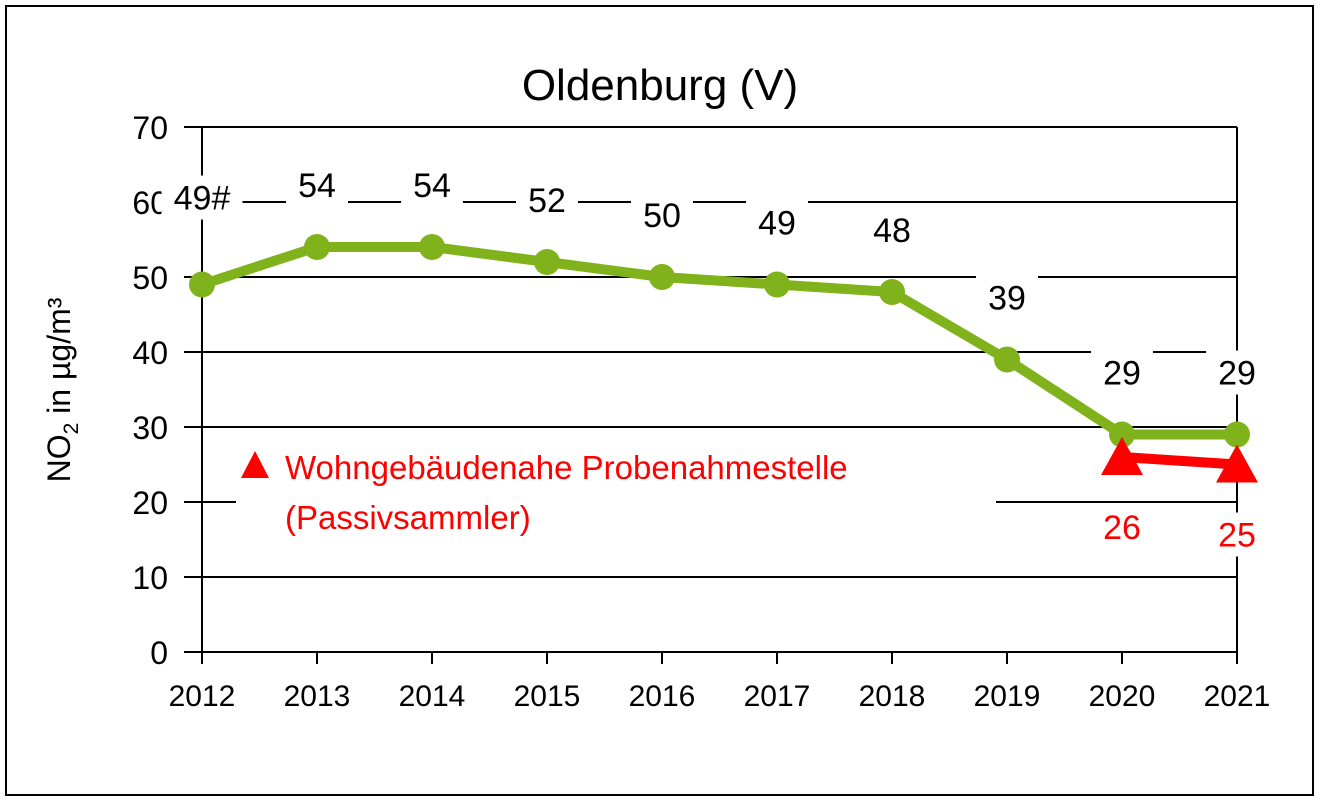  I want to click on x-tick-label: 2019, so click(1007, 696).